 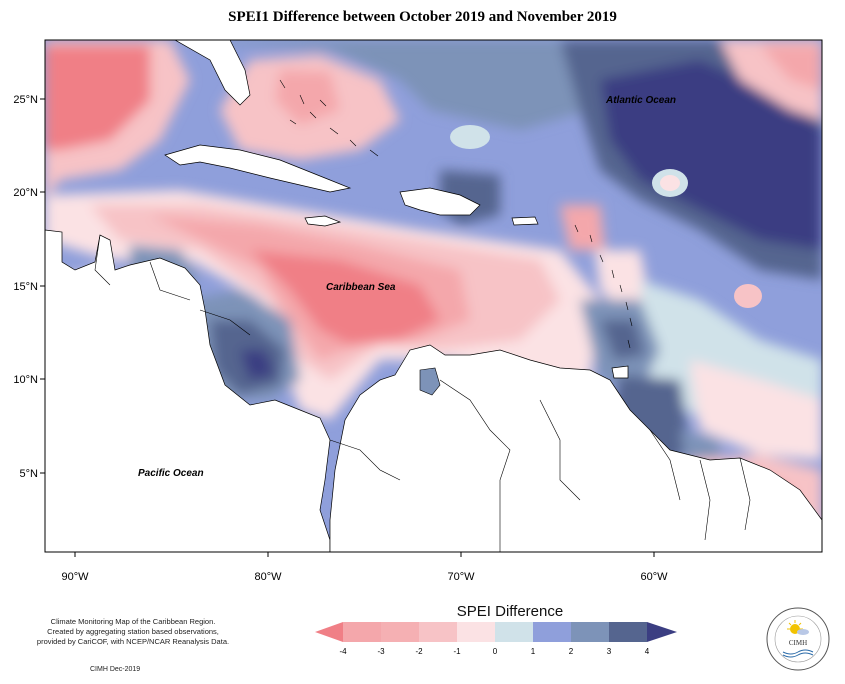 What do you see at coordinates (385, 85) in the screenshot?
I see `field-north-steel` at bounding box center [385, 85].